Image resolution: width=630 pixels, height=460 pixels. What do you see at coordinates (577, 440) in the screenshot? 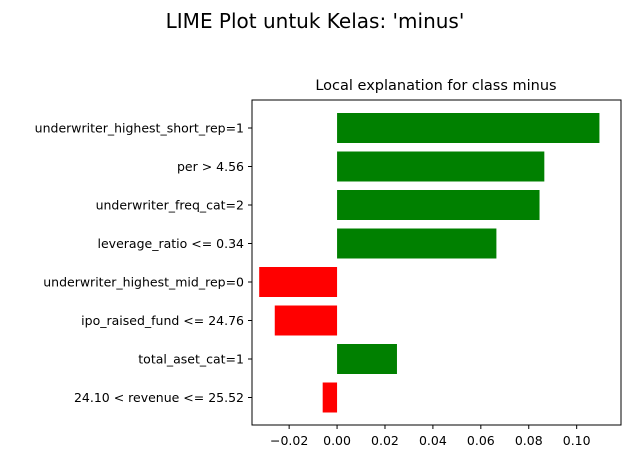
I see `x-tick-label: 0.10` at bounding box center [577, 440].